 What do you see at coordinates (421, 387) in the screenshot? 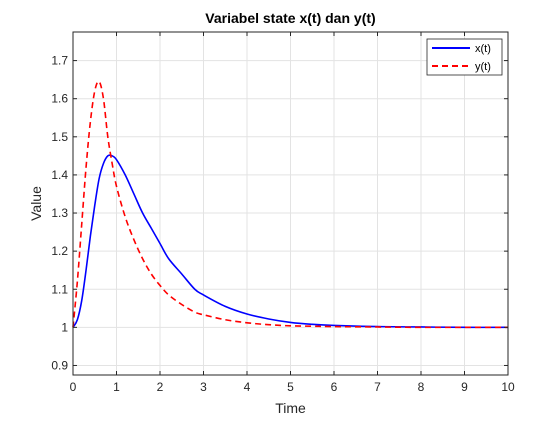
I see `x-tick-label: 8` at bounding box center [421, 387].